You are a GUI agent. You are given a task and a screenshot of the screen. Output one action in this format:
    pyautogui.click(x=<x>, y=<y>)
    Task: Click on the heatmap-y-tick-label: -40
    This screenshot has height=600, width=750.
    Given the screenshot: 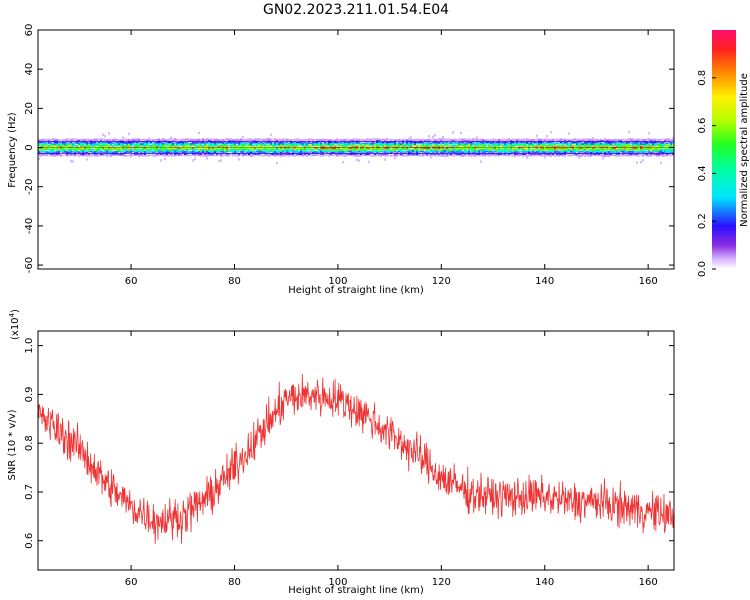 What is the action you would take?
    pyautogui.click(x=29, y=226)
    